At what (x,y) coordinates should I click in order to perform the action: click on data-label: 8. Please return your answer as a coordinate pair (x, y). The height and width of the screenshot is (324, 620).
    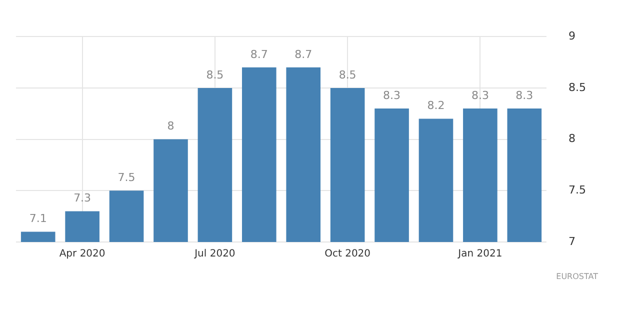
    Looking at the image, I should click on (170, 126).